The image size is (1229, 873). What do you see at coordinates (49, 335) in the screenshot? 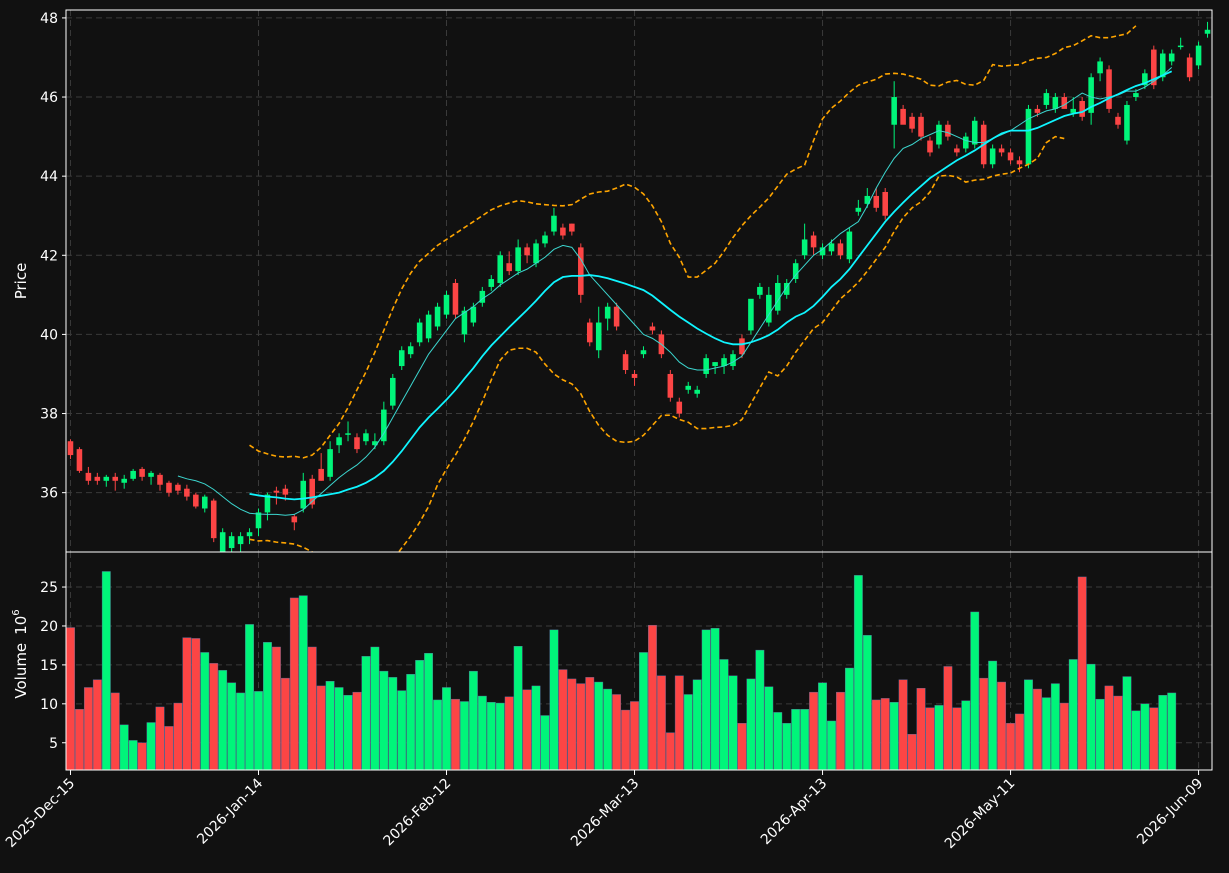
I see `price-tick-label: 40` at bounding box center [49, 335].